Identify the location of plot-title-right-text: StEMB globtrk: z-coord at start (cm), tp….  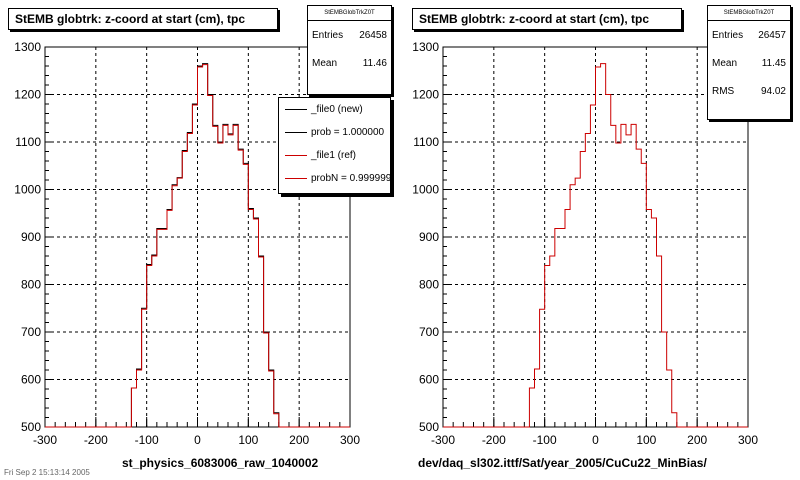
(534, 19).